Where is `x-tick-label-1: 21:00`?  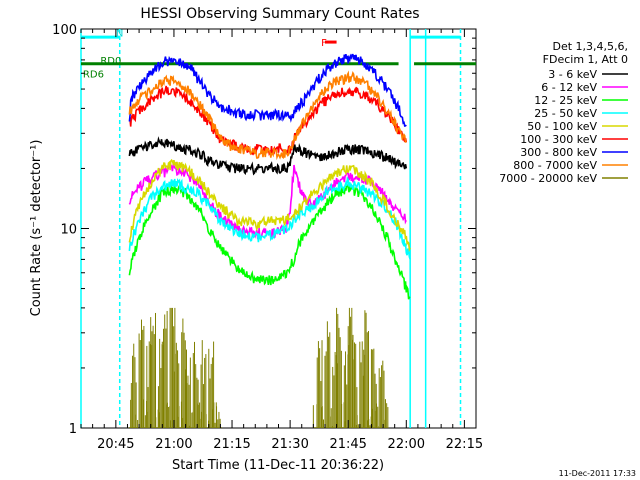
x-tick-label-1: 21:00 is located at coordinates (173, 444).